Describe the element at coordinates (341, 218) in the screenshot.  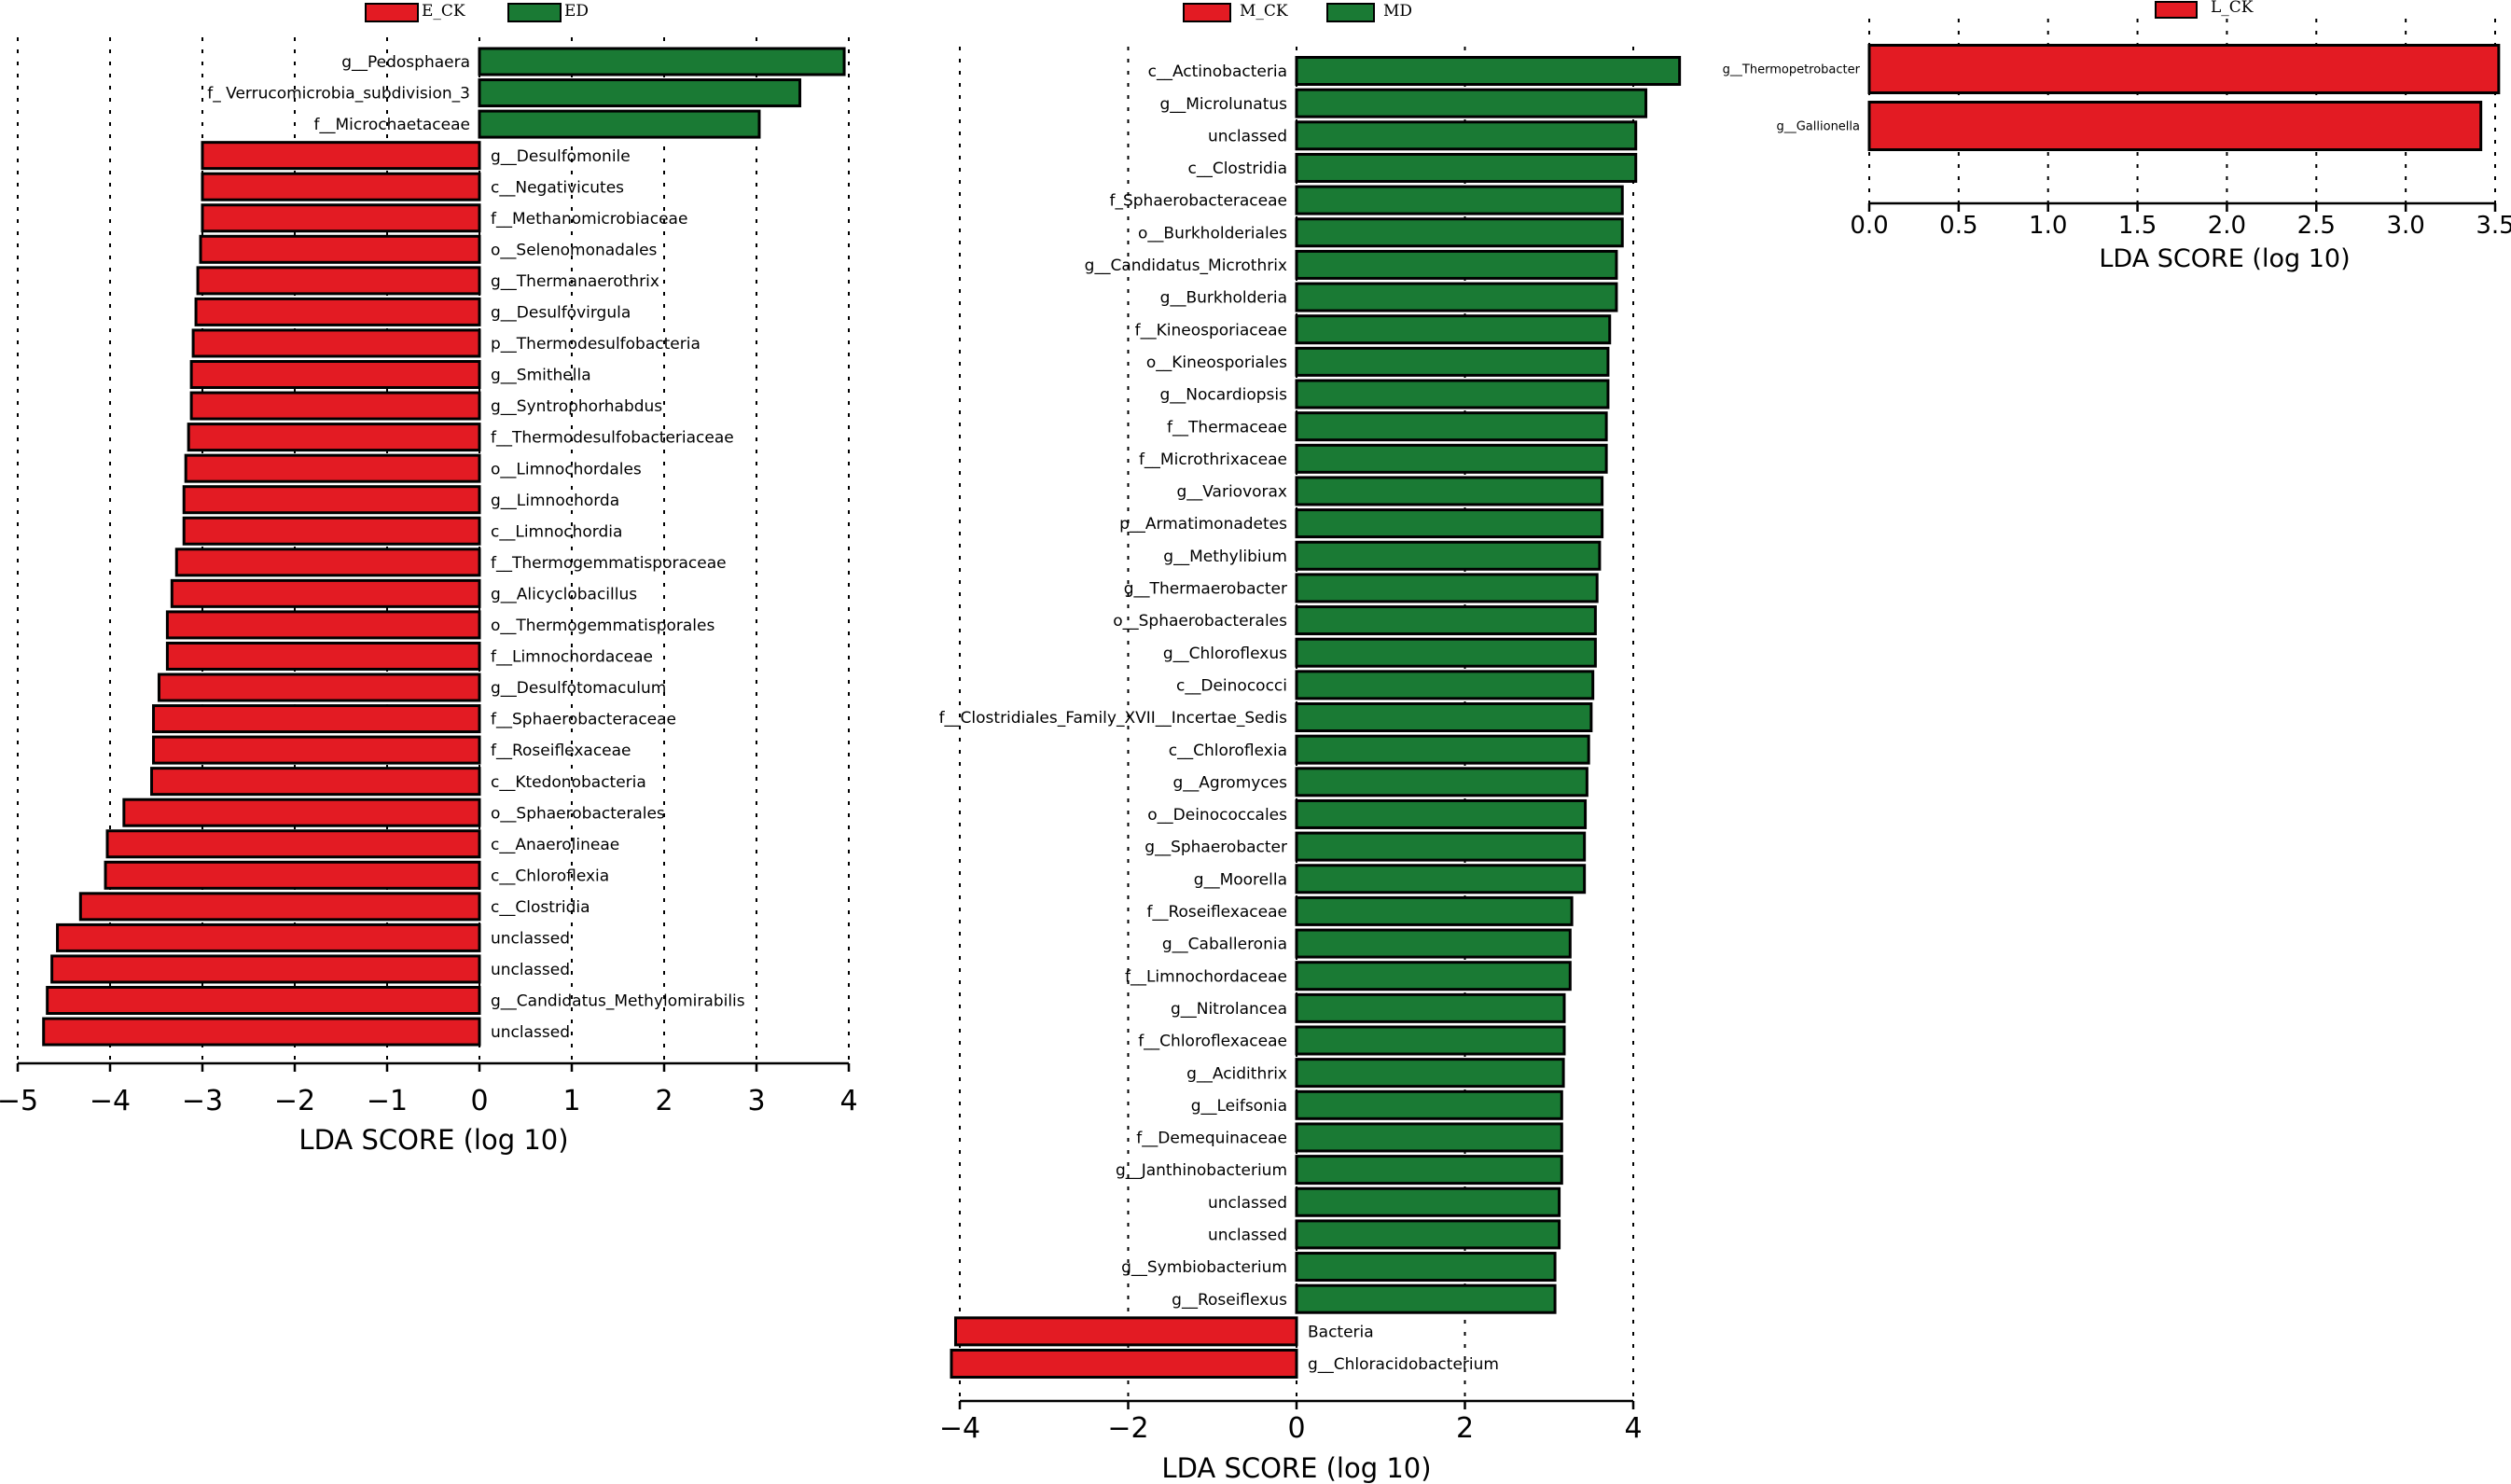
I see `bar-f-methanomicrobiaceae` at that location.